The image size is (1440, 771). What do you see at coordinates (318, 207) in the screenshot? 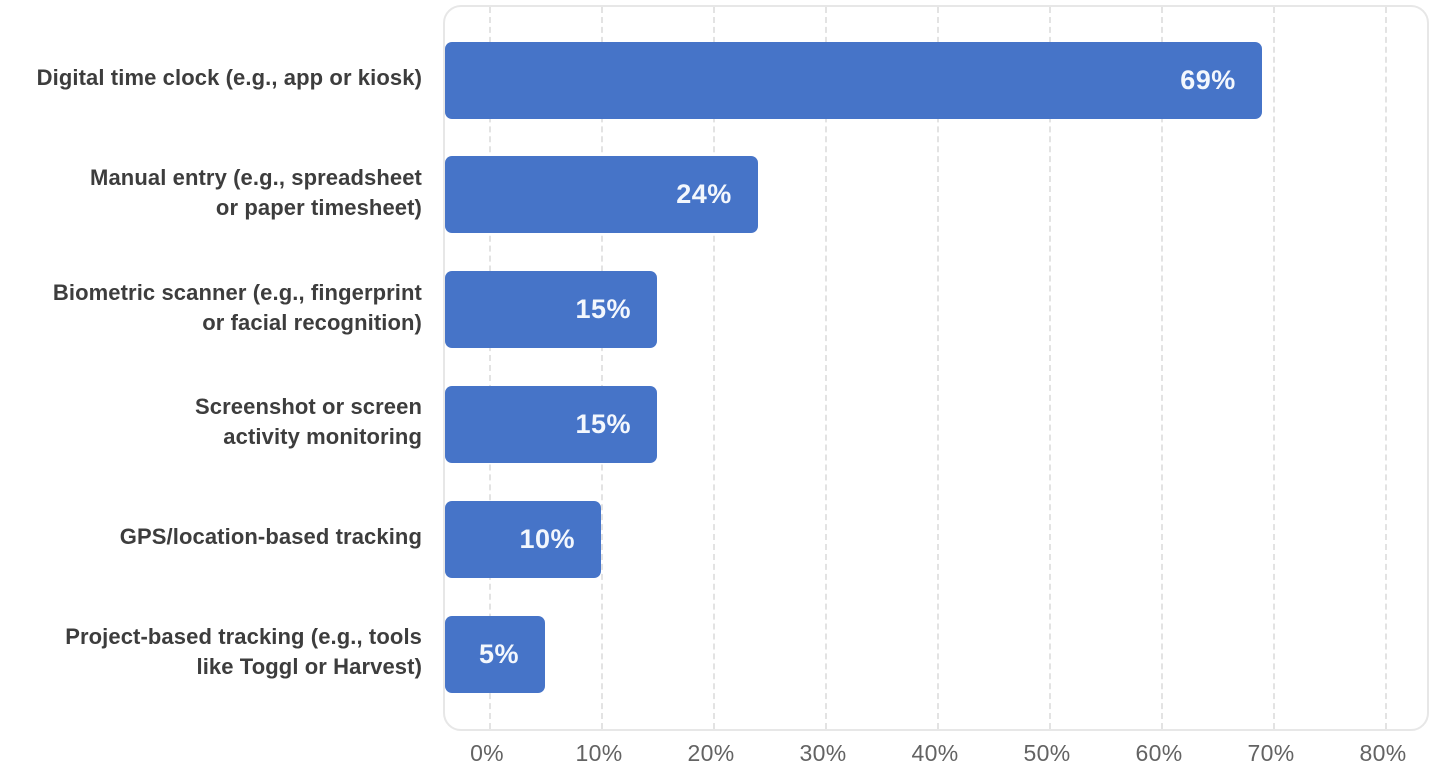
I see `category-label-line: or paper timesheet)` at bounding box center [318, 207].